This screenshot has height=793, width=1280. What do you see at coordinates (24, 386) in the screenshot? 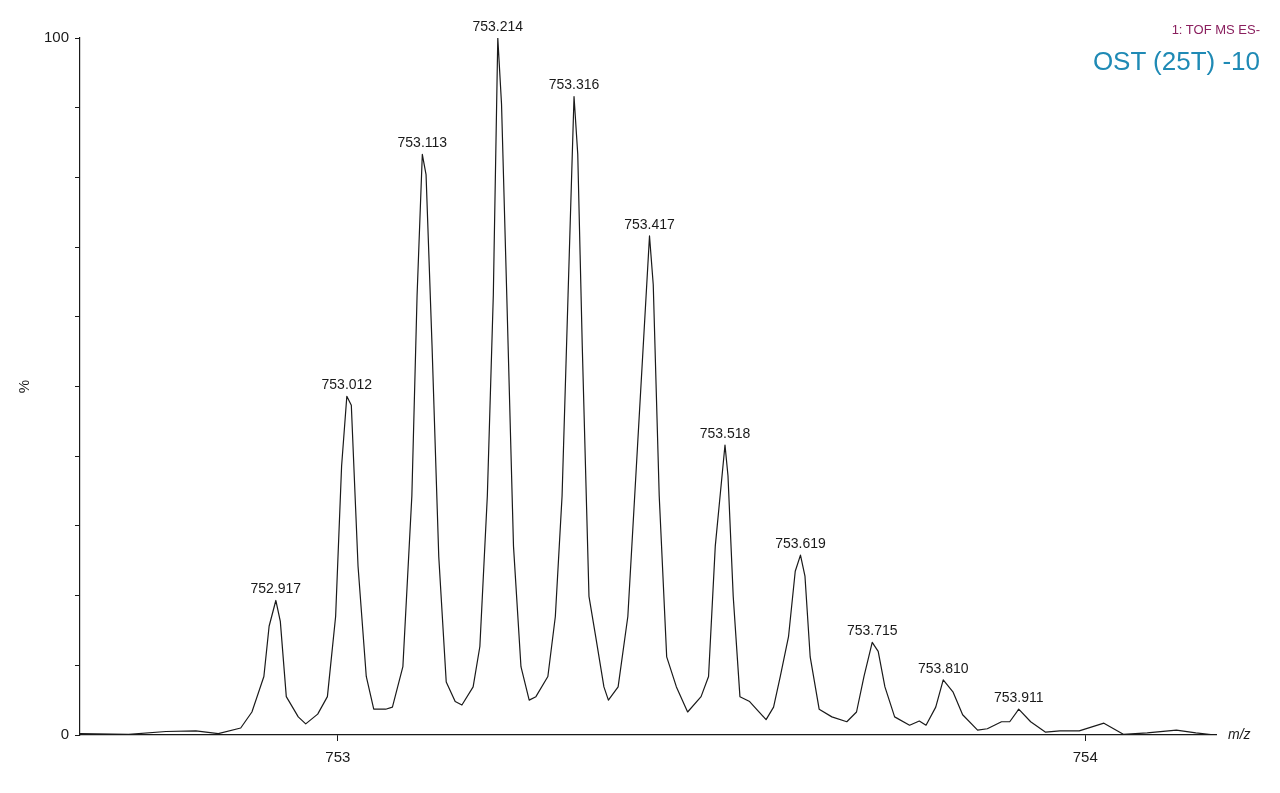
I see `y-axis-title: %` at bounding box center [24, 386].